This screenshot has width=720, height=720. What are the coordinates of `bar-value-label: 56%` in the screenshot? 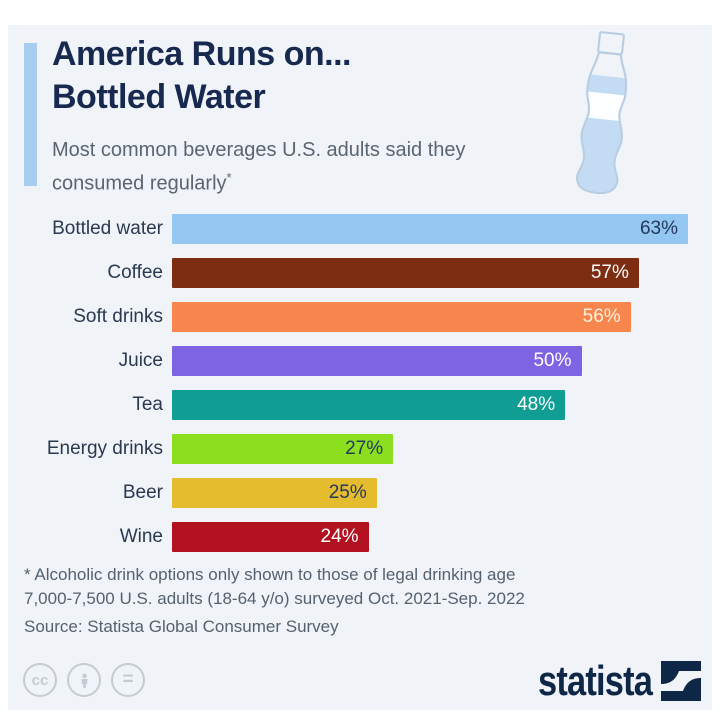 It's located at (601, 316).